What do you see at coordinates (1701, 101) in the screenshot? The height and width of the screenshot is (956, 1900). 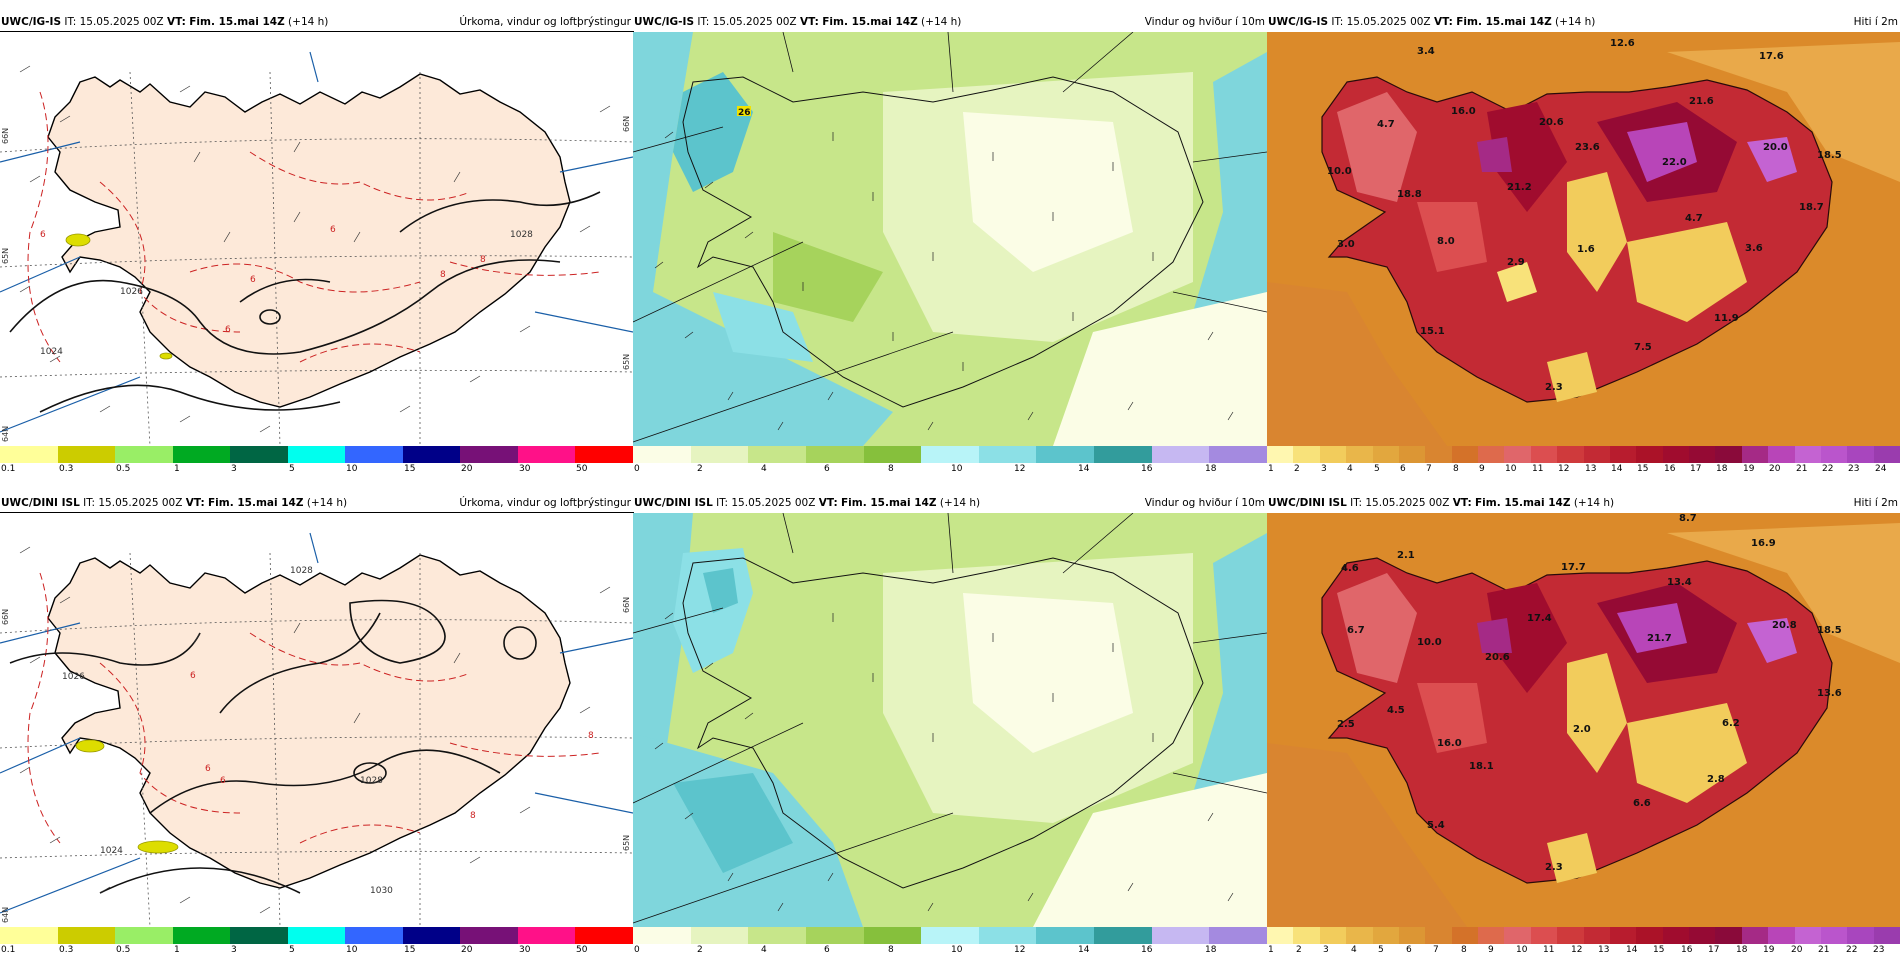 I see `temp-value: 21.6` at bounding box center [1701, 101].